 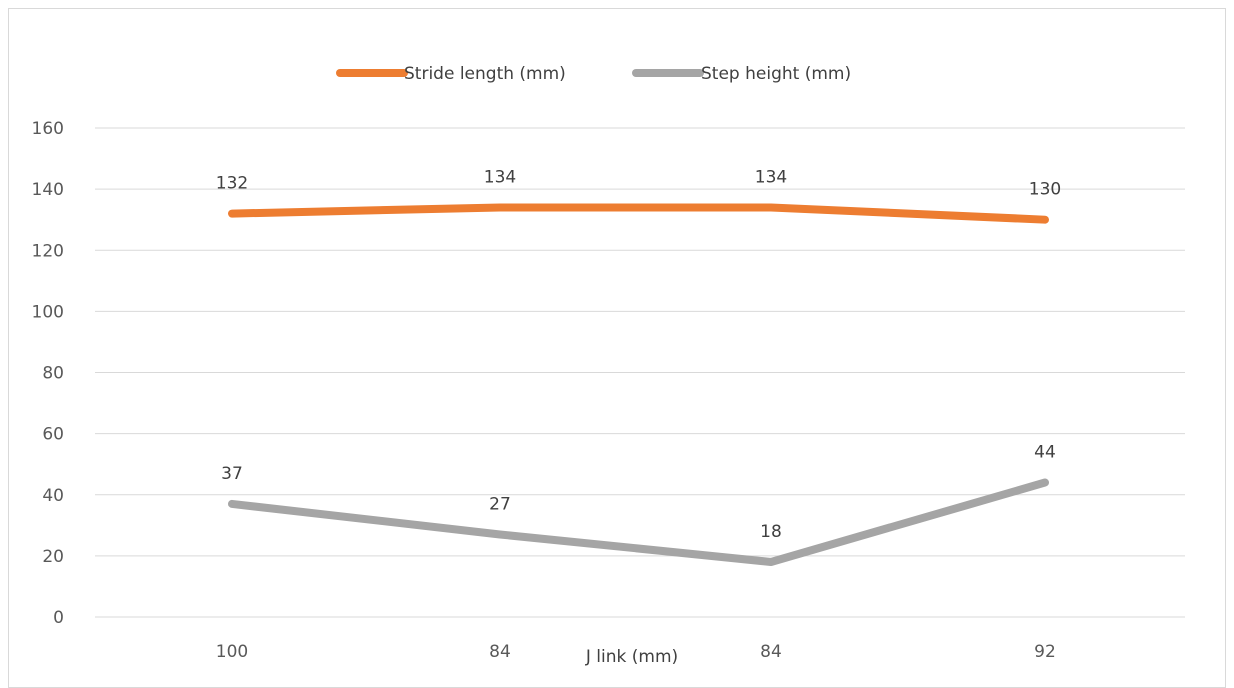 I want to click on data-label: 27, so click(x=500, y=504).